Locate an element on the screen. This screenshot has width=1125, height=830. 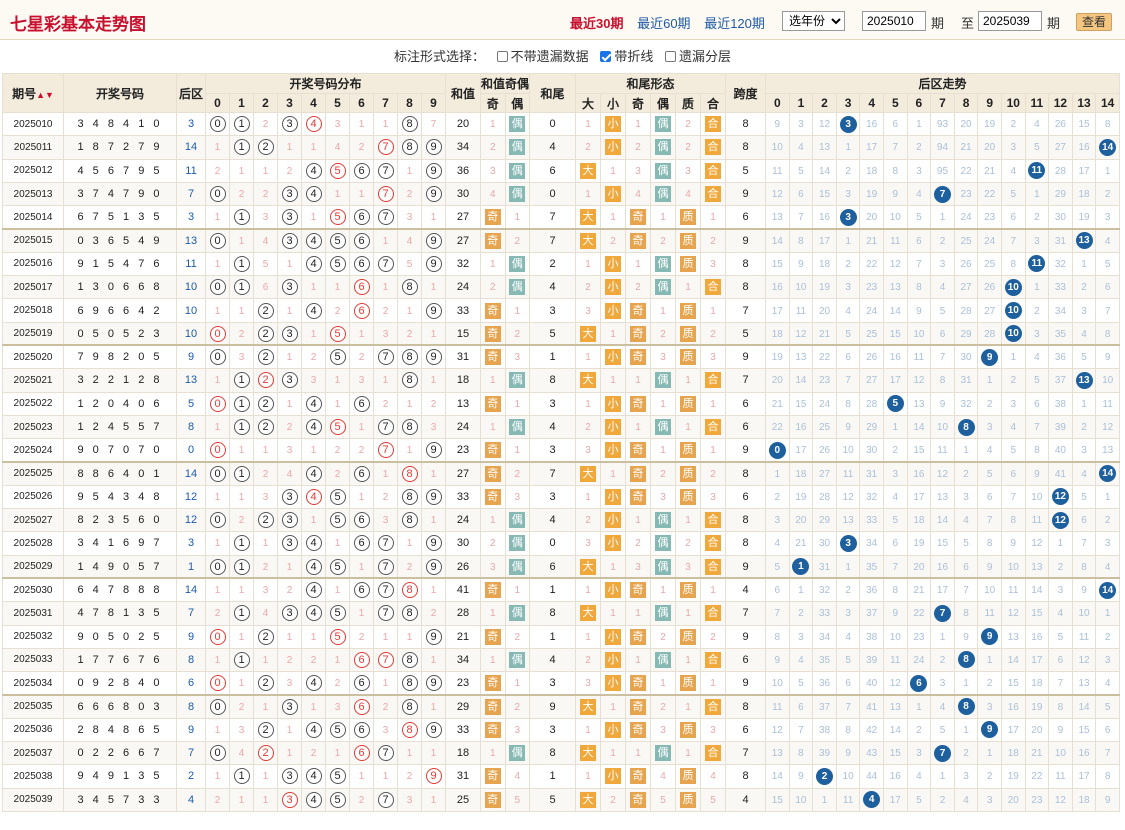
distribution-cell: 4 is located at coordinates (313, 543).